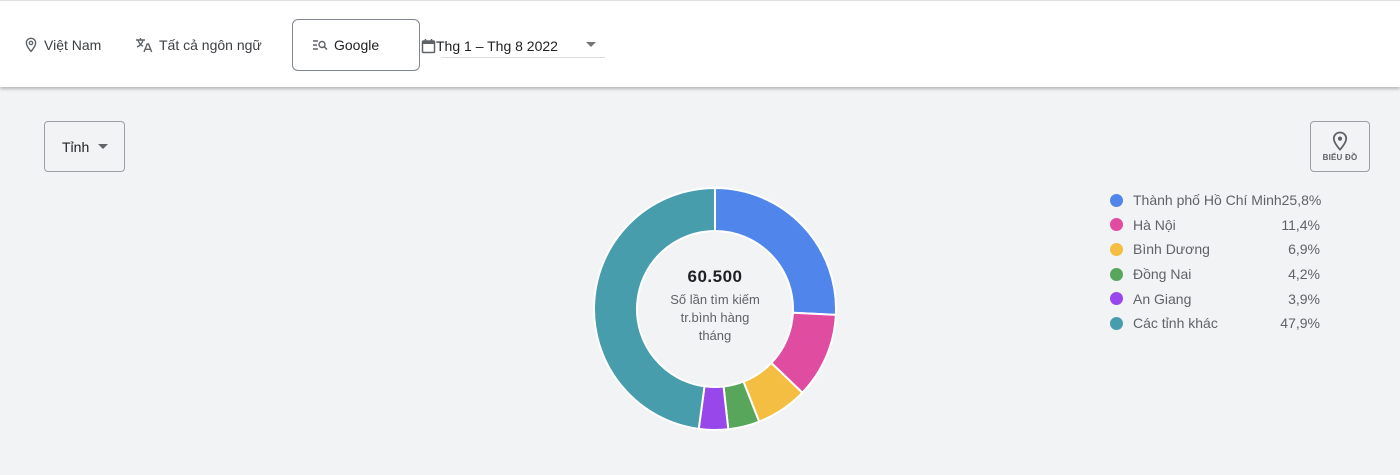 The height and width of the screenshot is (475, 1400). I want to click on search-source-label: Google, so click(357, 45).